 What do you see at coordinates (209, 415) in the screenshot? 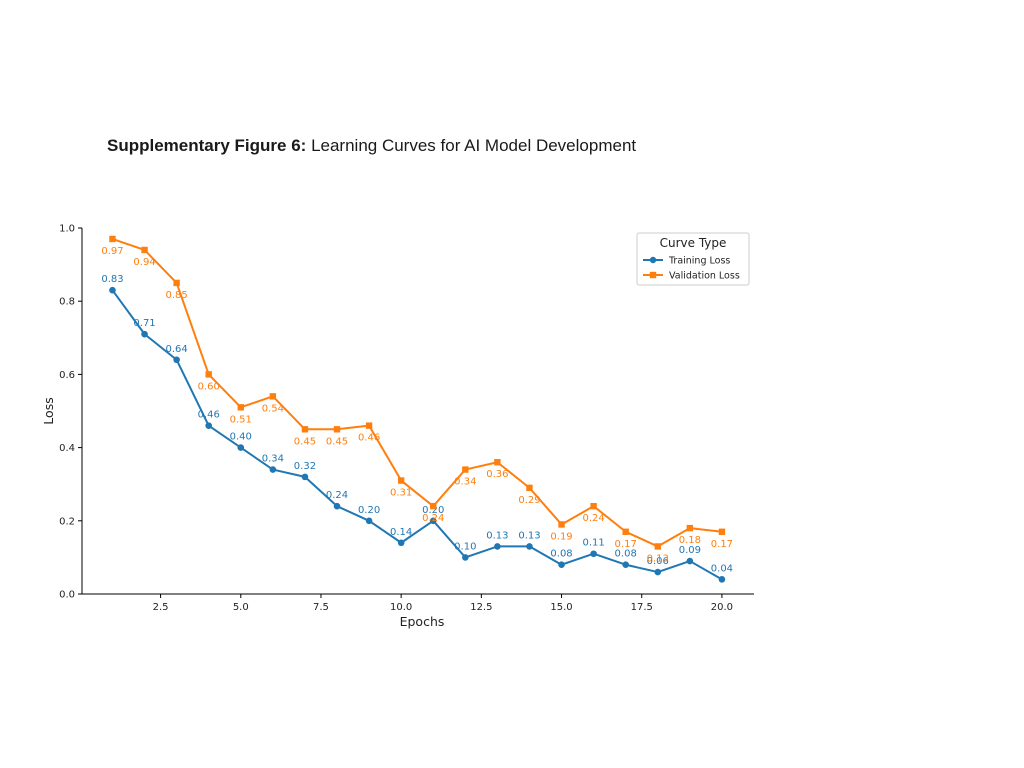
I see `data-label-training: 0.46` at bounding box center [209, 415].